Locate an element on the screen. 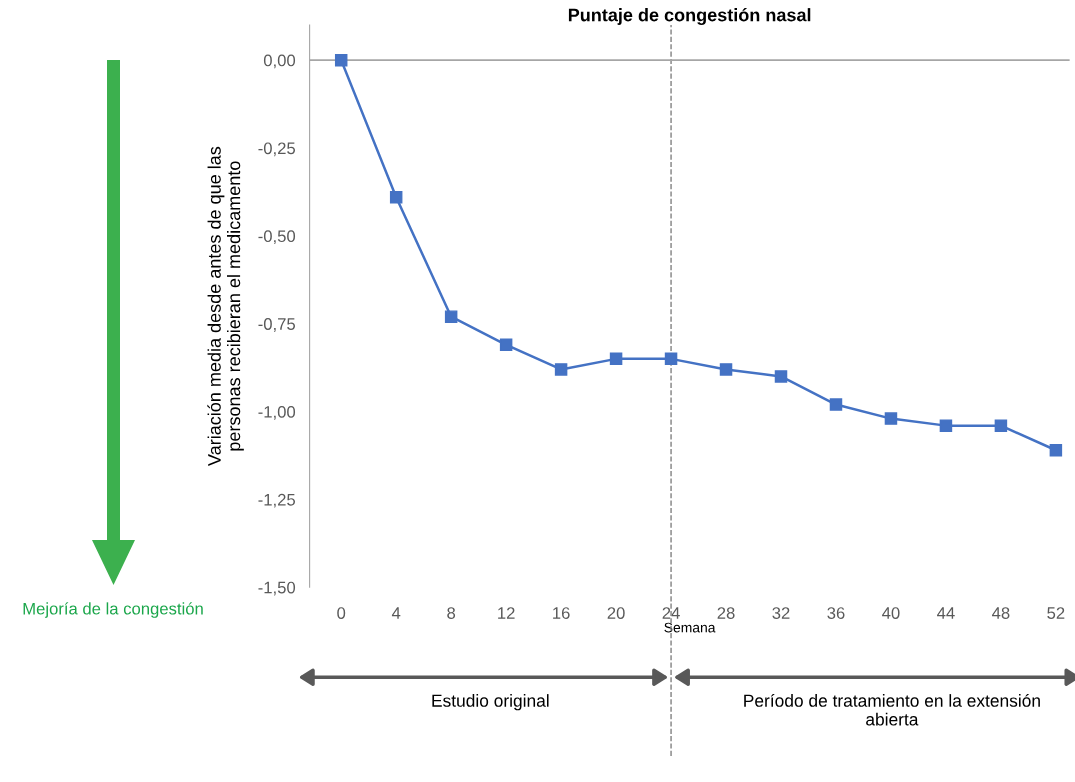  x-tick-label: 12 is located at coordinates (506, 613).